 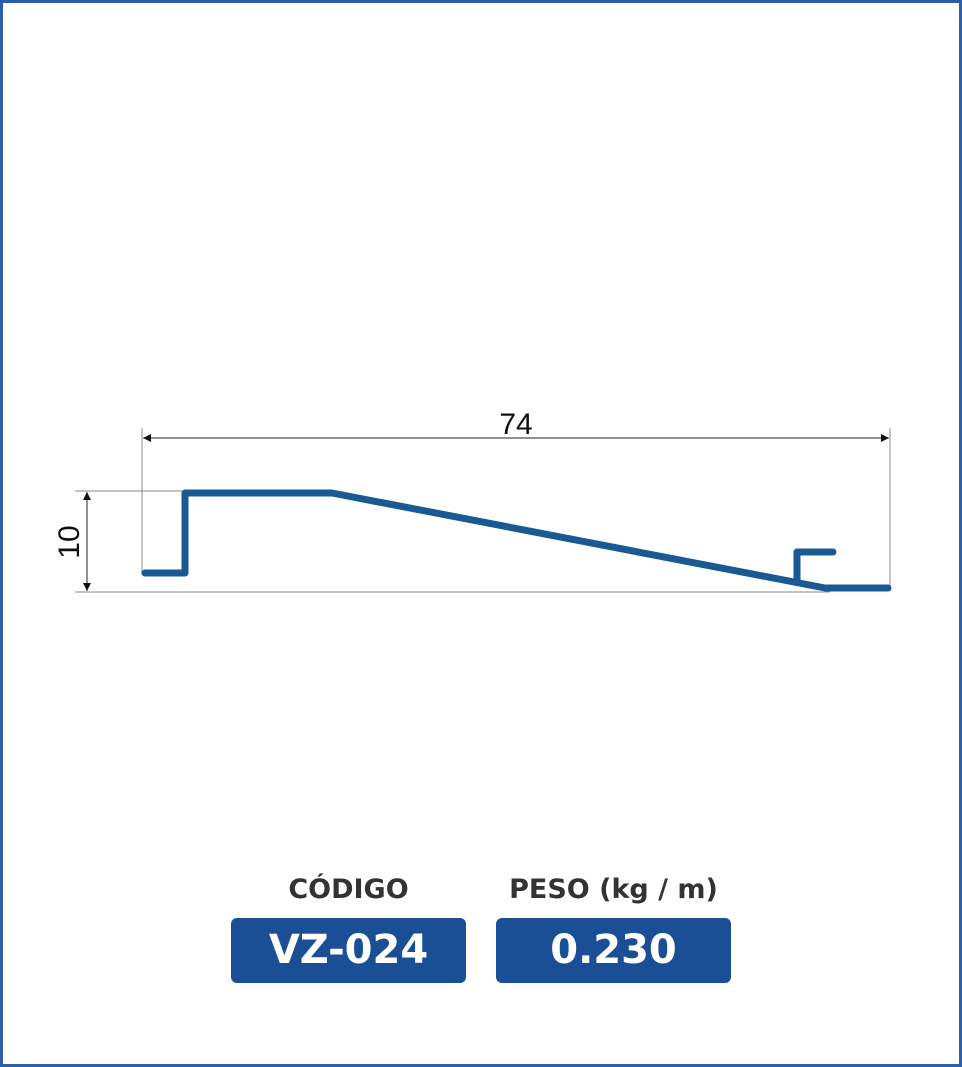 I want to click on width-label: 74, so click(x=515, y=424).